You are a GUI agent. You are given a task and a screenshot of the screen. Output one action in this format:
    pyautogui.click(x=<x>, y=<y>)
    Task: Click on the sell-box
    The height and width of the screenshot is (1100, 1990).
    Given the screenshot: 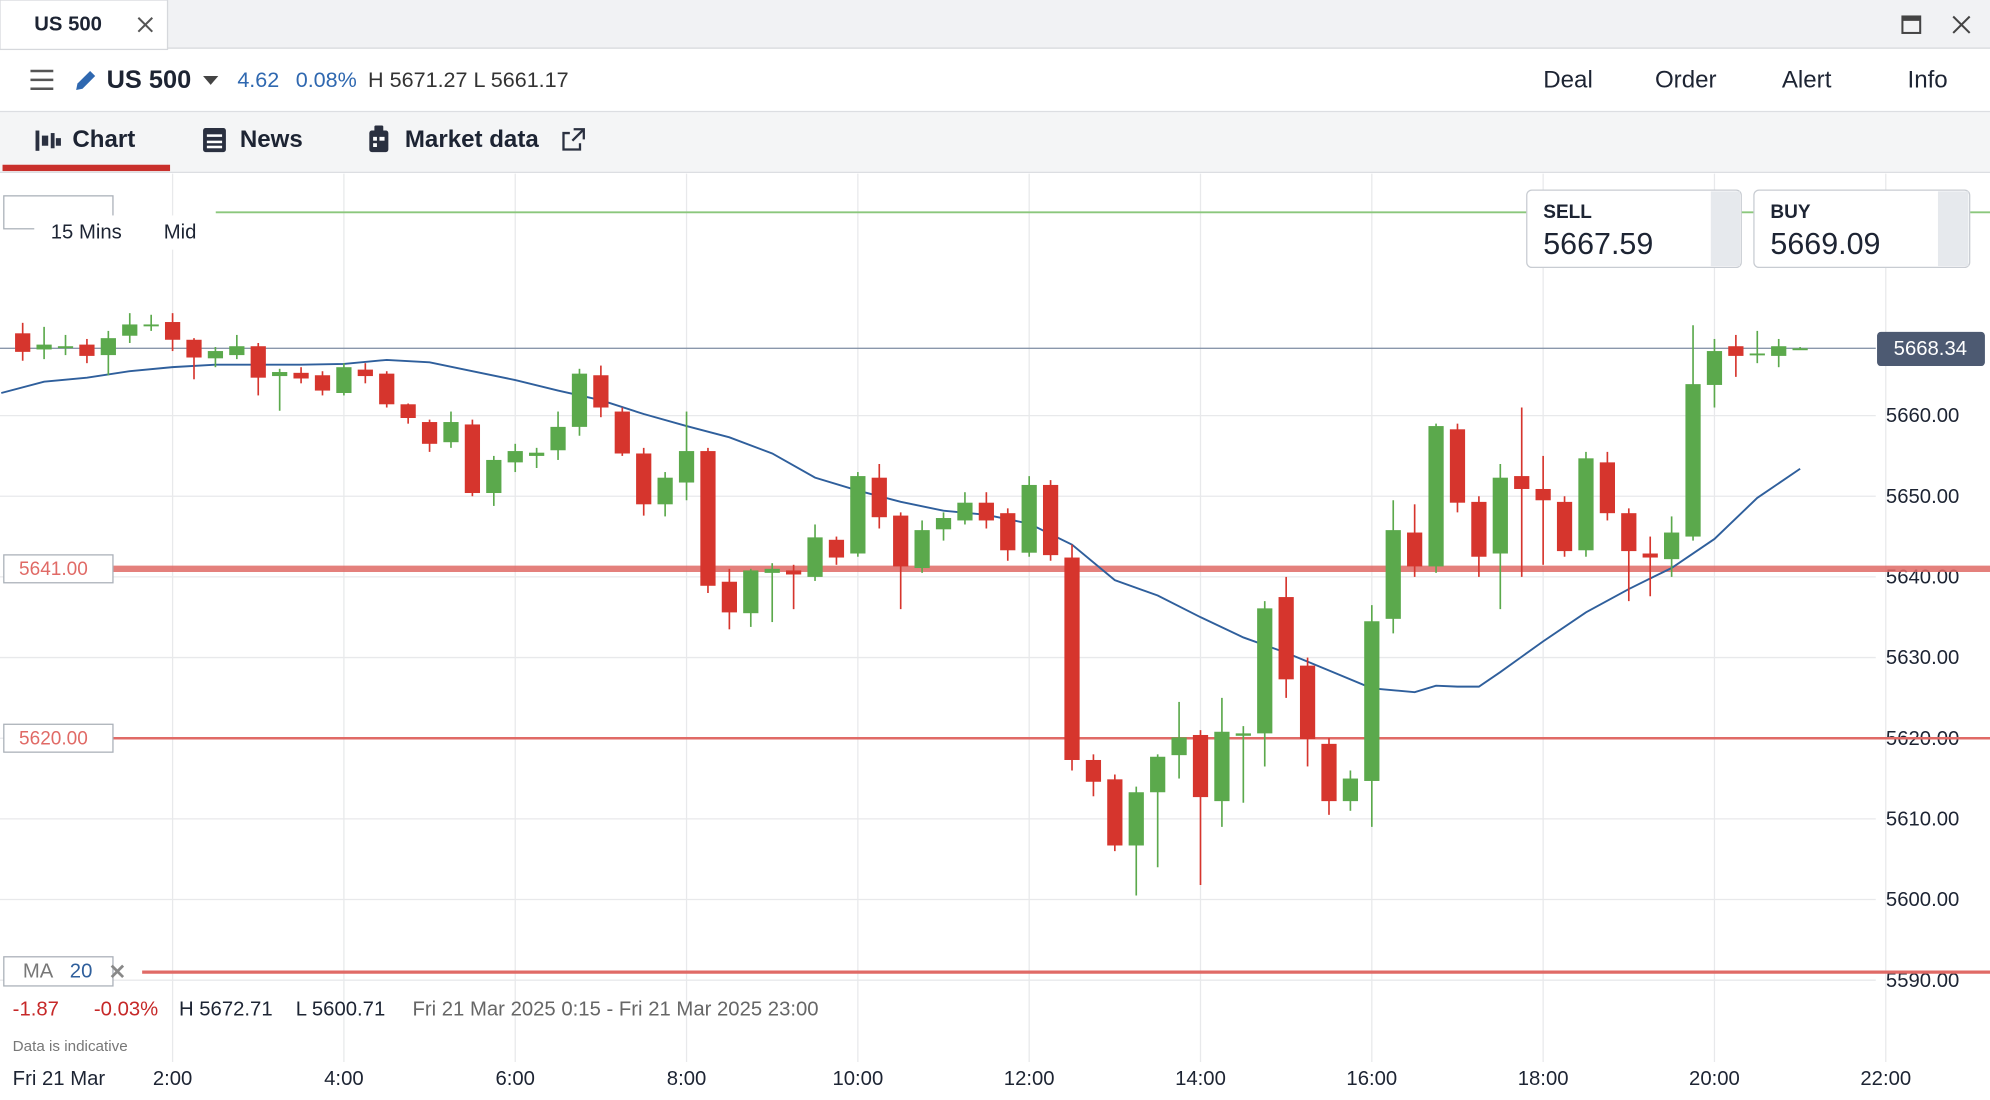 What is the action you would take?
    pyautogui.click(x=1634, y=229)
    